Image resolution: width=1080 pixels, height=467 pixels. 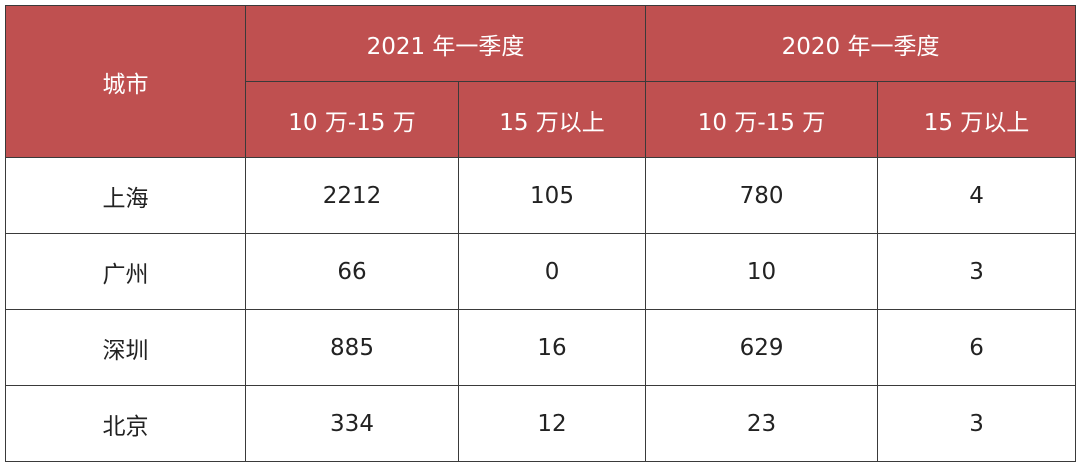 I want to click on city-cell: 深圳, so click(x=125, y=347).